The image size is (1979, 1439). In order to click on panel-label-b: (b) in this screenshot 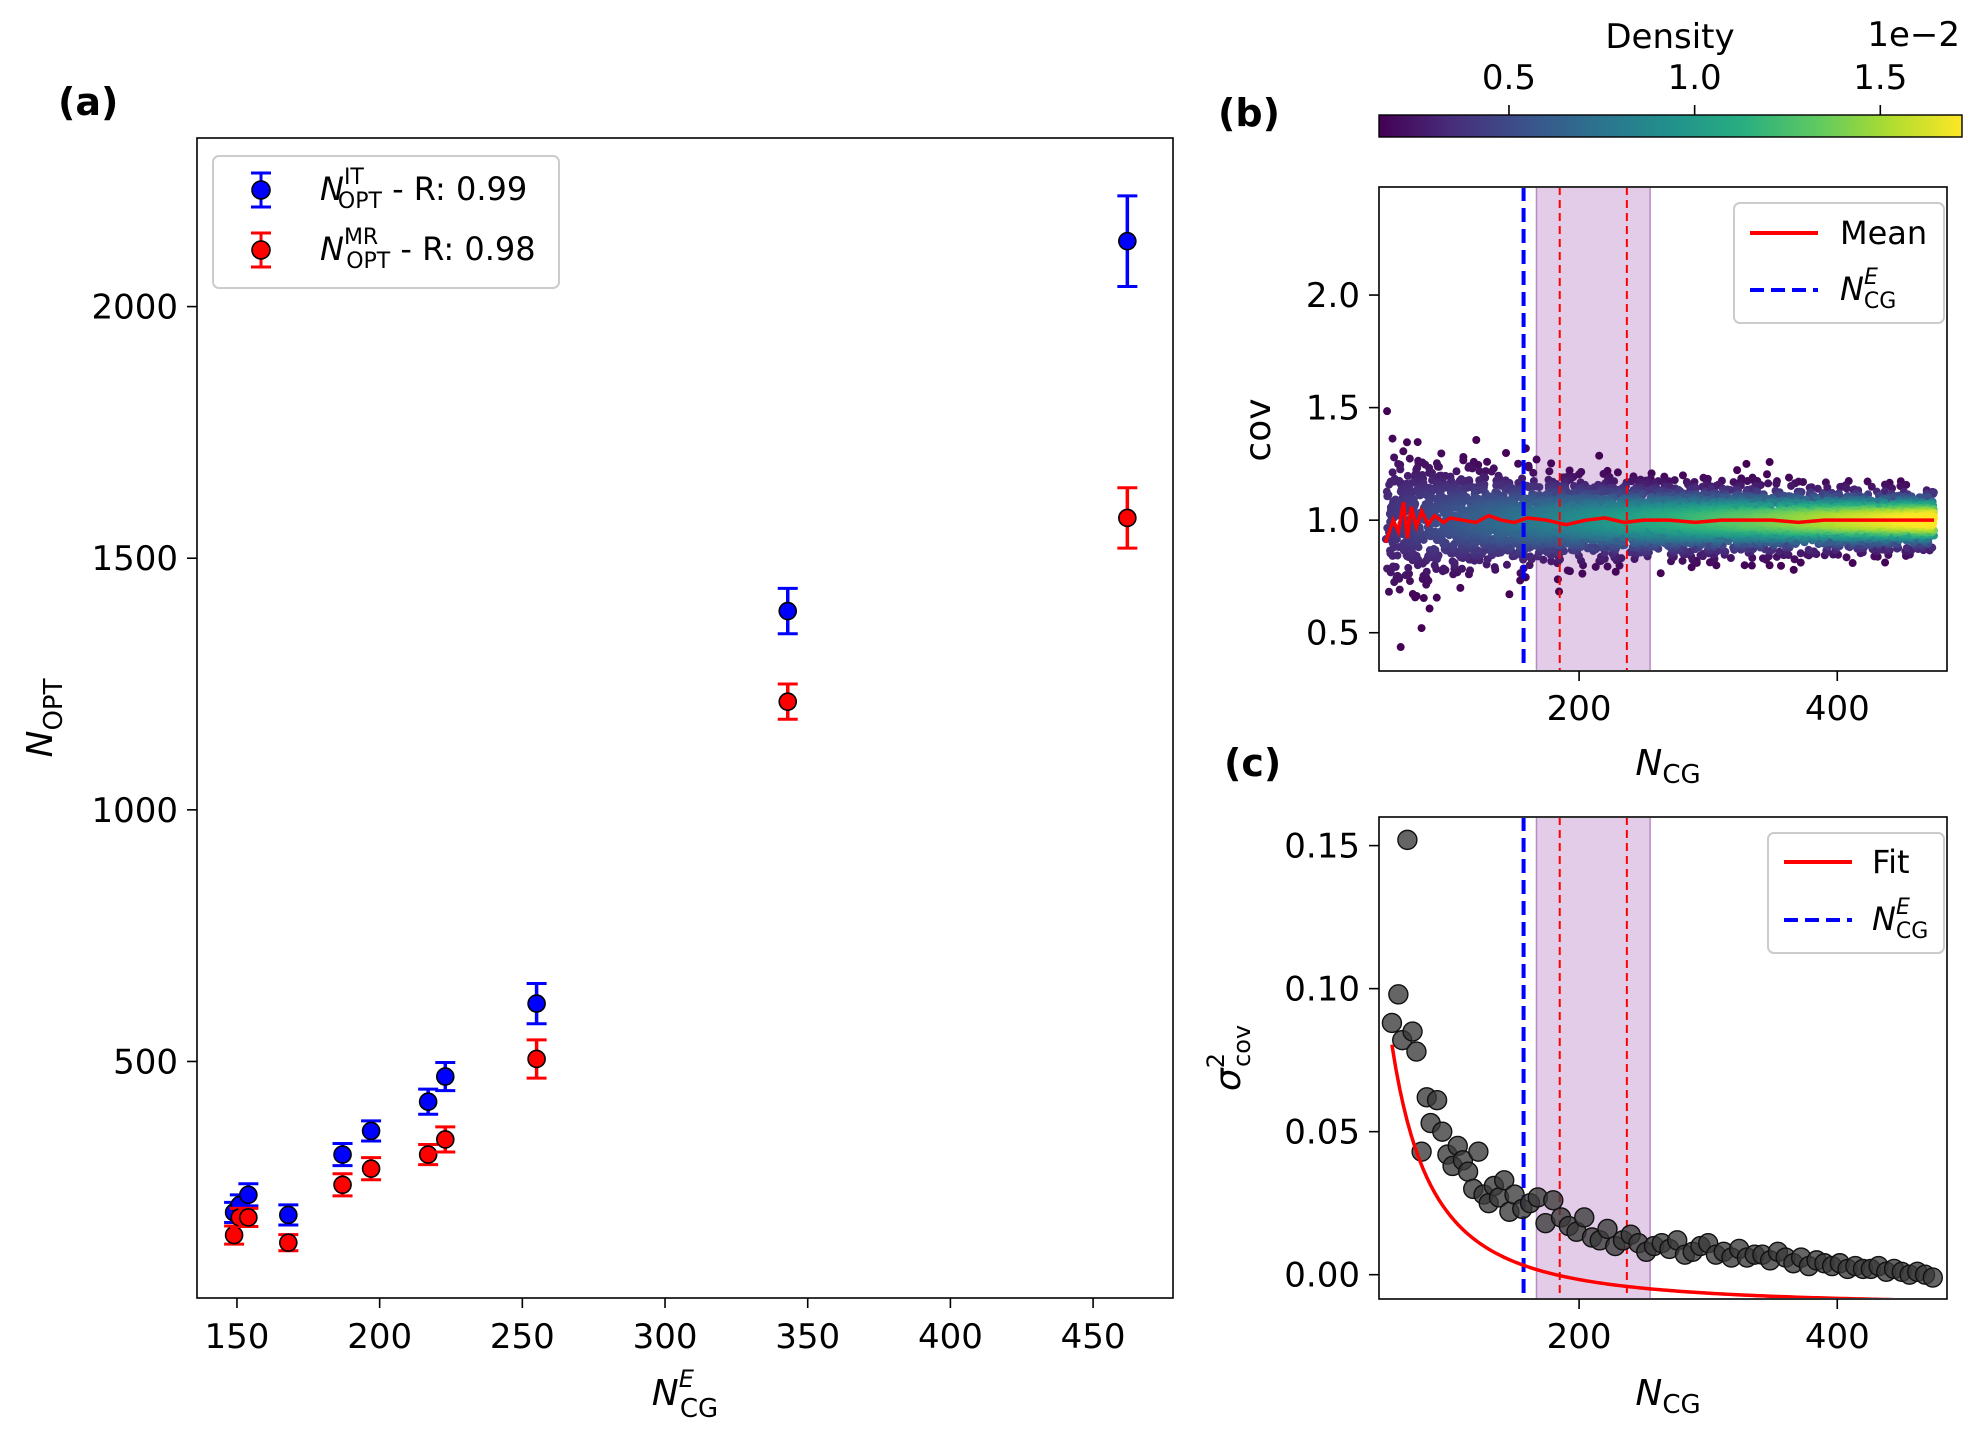, I will do `click(1249, 113)`.